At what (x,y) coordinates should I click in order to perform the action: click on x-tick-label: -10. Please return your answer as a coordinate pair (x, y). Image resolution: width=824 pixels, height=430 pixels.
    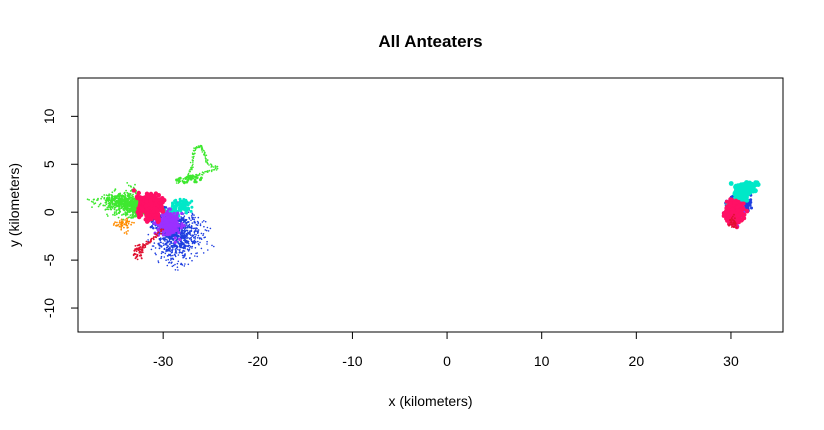
    Looking at the image, I should click on (352, 361).